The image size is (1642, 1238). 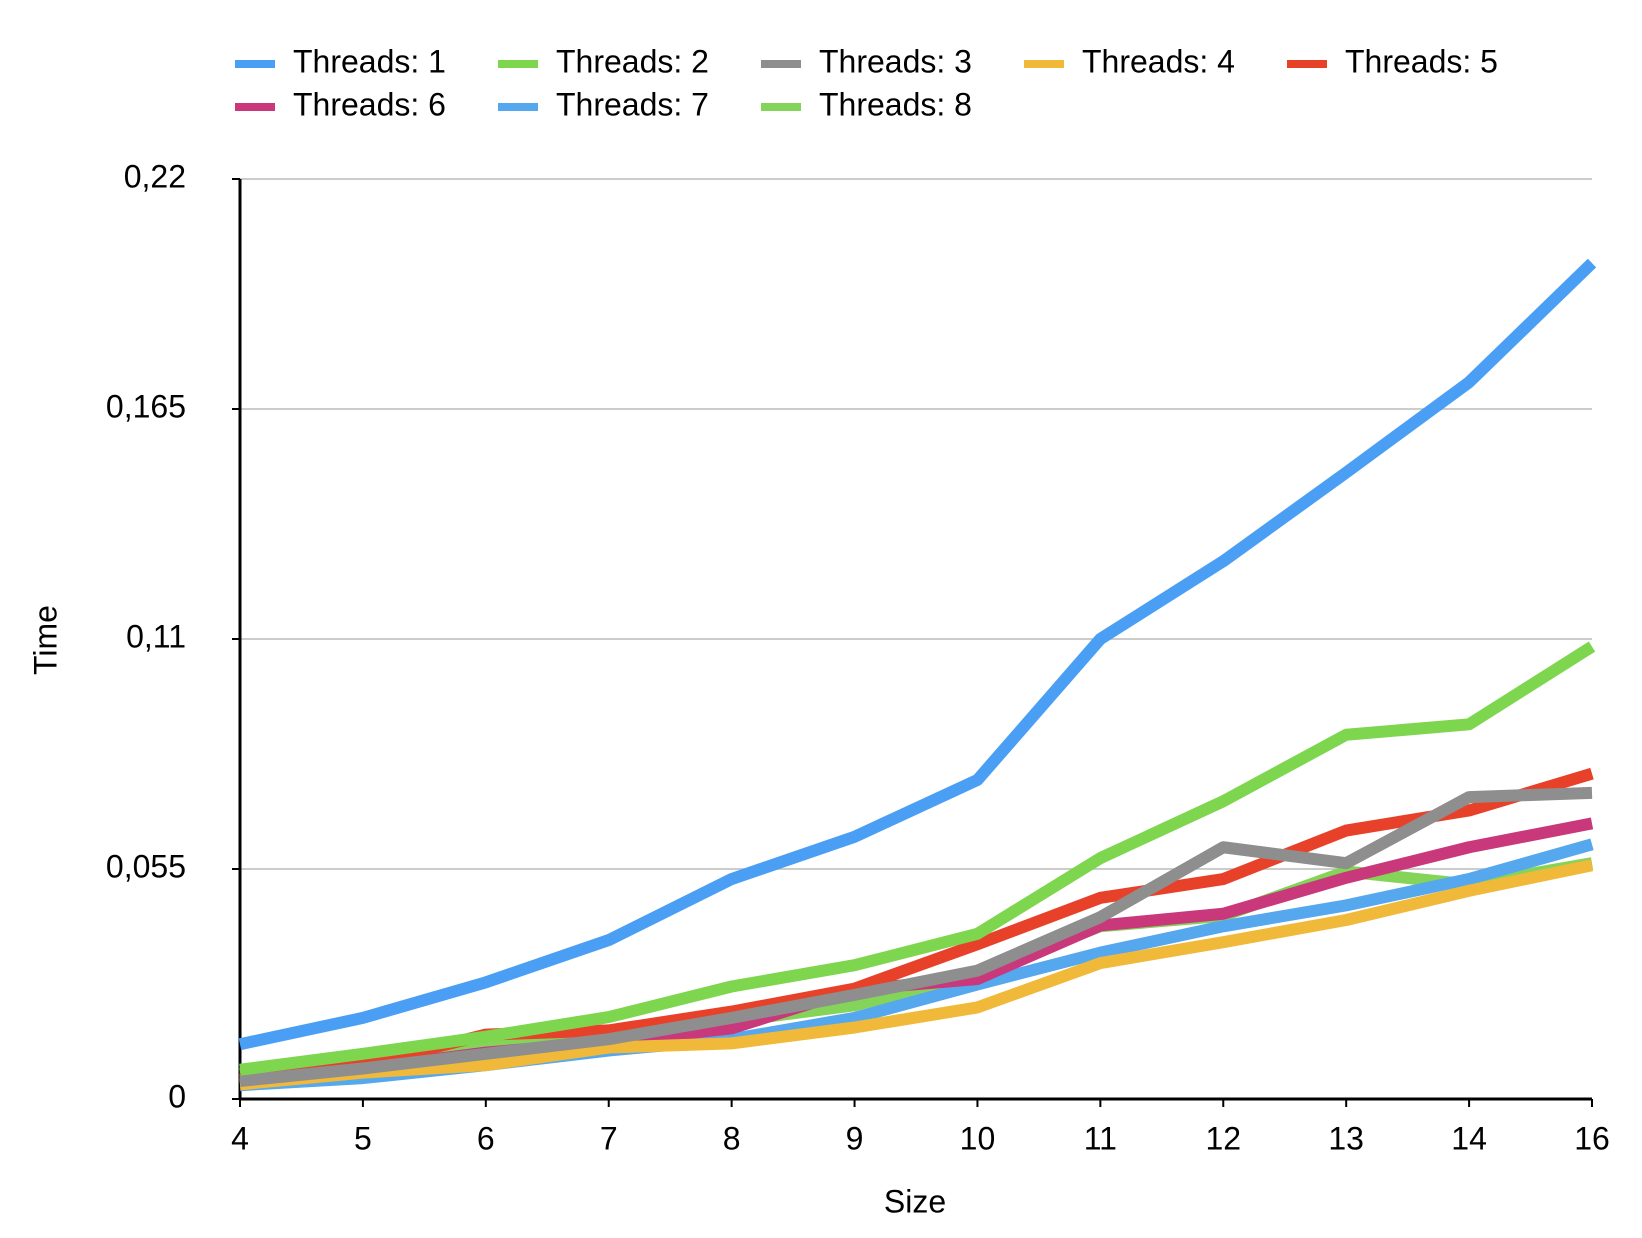 What do you see at coordinates (895, 104) in the screenshot?
I see `legend-label: Threads: 8` at bounding box center [895, 104].